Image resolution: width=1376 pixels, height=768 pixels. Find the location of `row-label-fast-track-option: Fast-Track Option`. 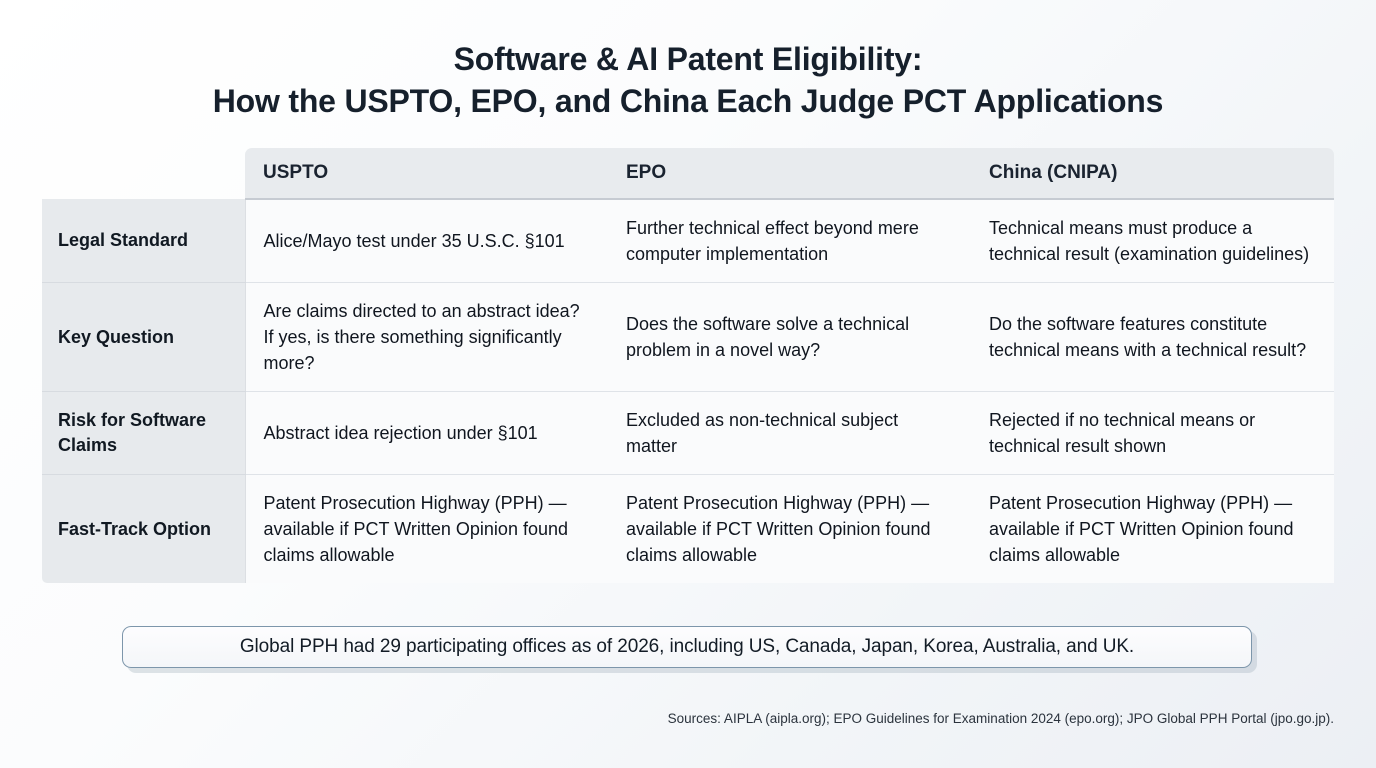

row-label-fast-track-option: Fast-Track Option is located at coordinates (144, 528).